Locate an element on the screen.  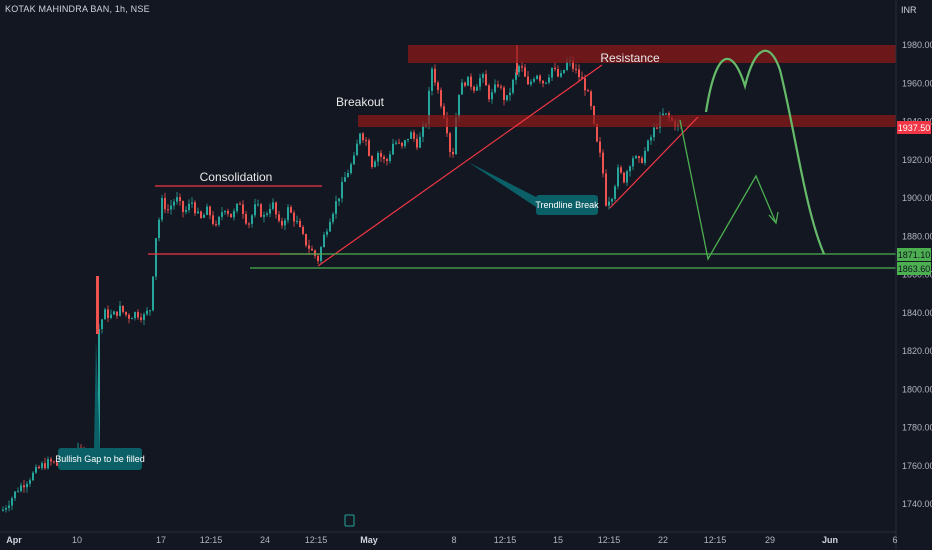
currency-label: INR is located at coordinates (909, 10).